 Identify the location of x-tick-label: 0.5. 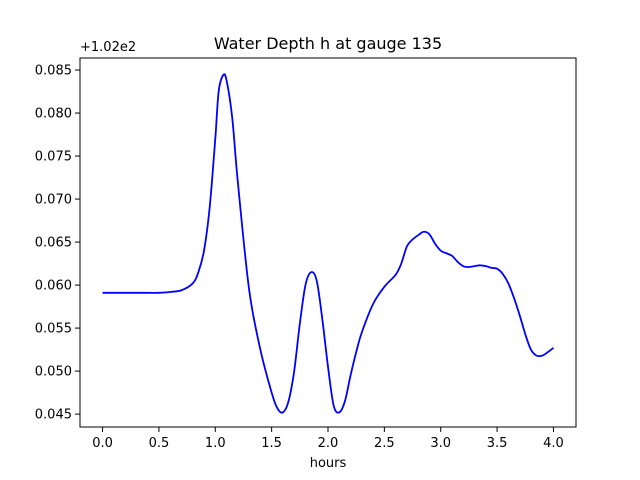
(159, 443).